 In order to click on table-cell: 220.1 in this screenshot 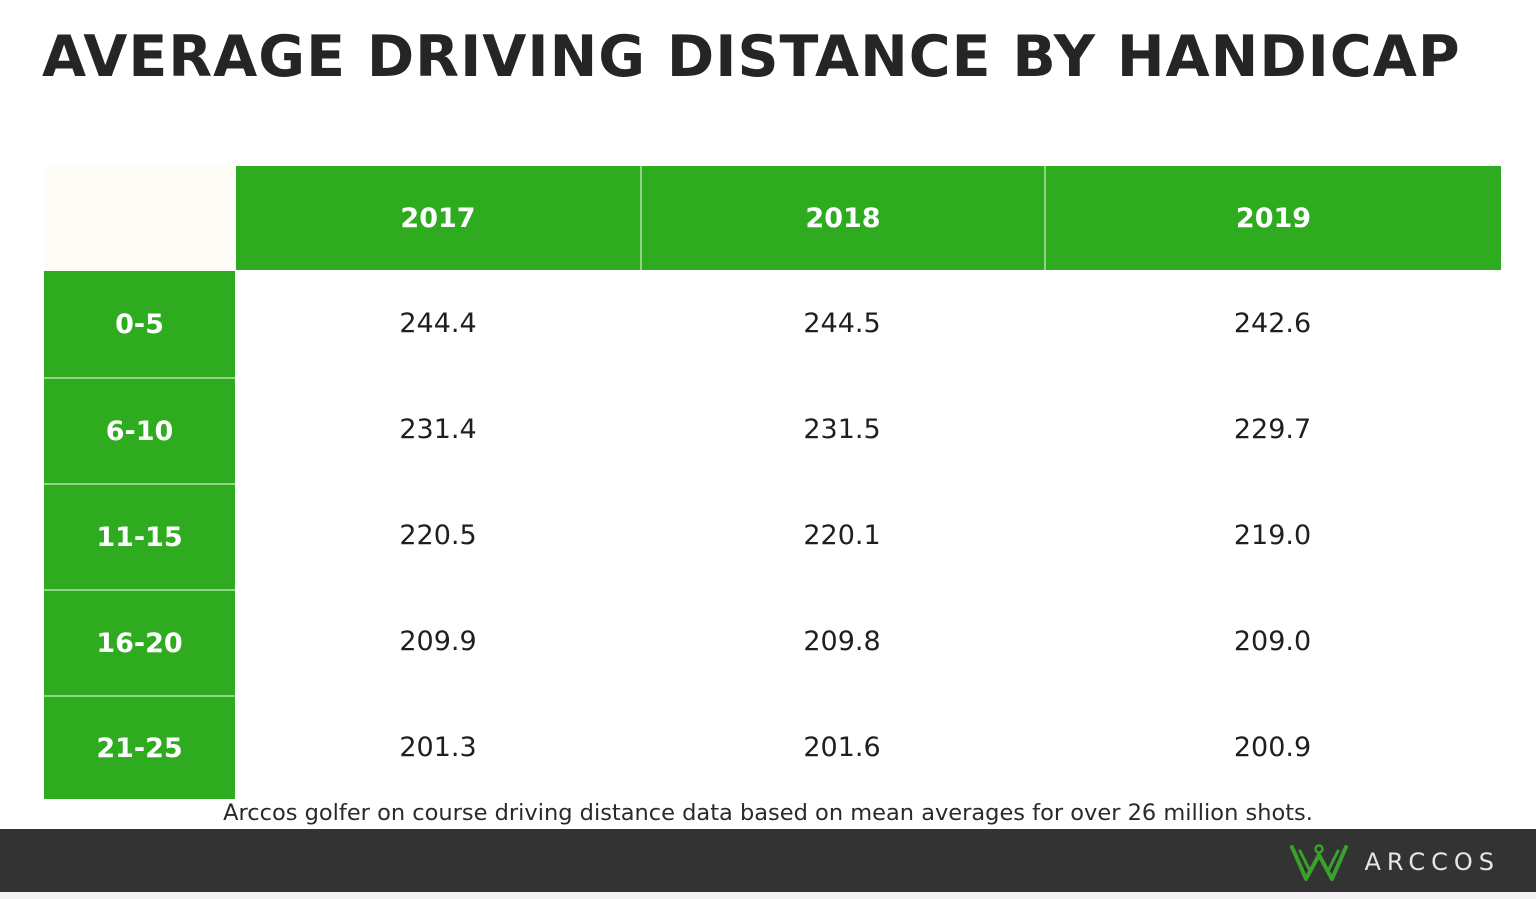, I will do `click(842, 535)`.